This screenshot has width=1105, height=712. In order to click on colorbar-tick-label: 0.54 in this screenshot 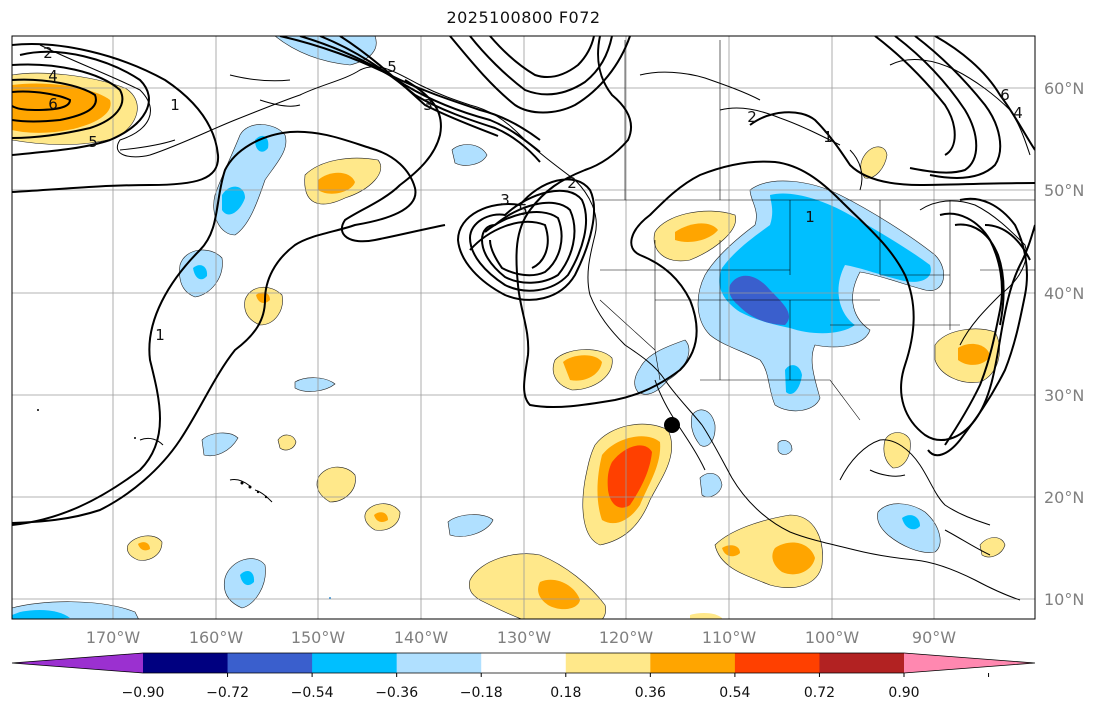, I will do `click(734, 693)`.